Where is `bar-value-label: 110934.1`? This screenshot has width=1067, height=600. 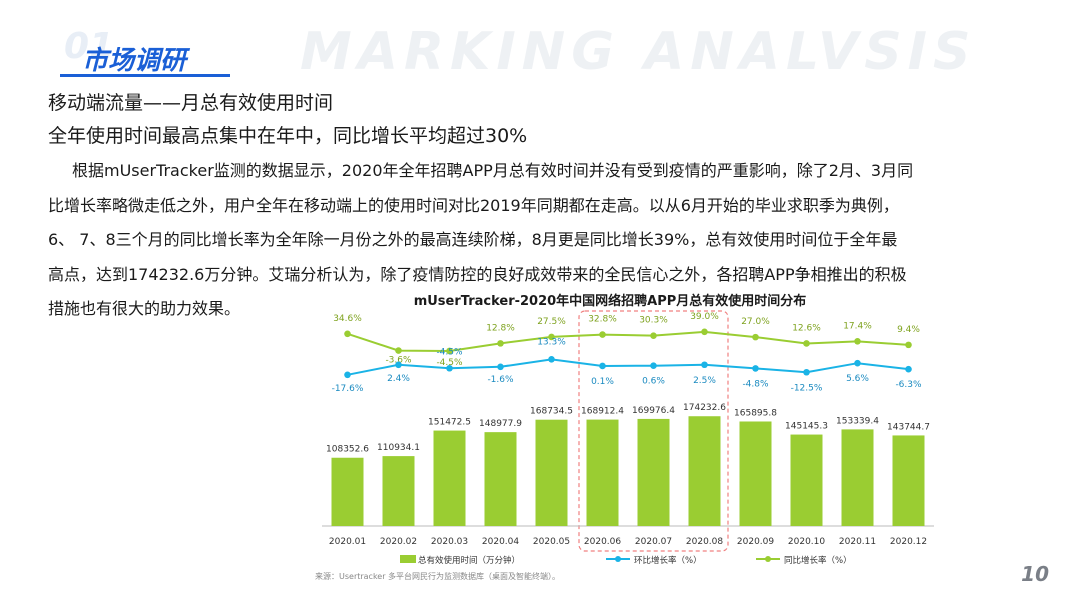
bar-value-label: 110934.1 is located at coordinates (398, 448).